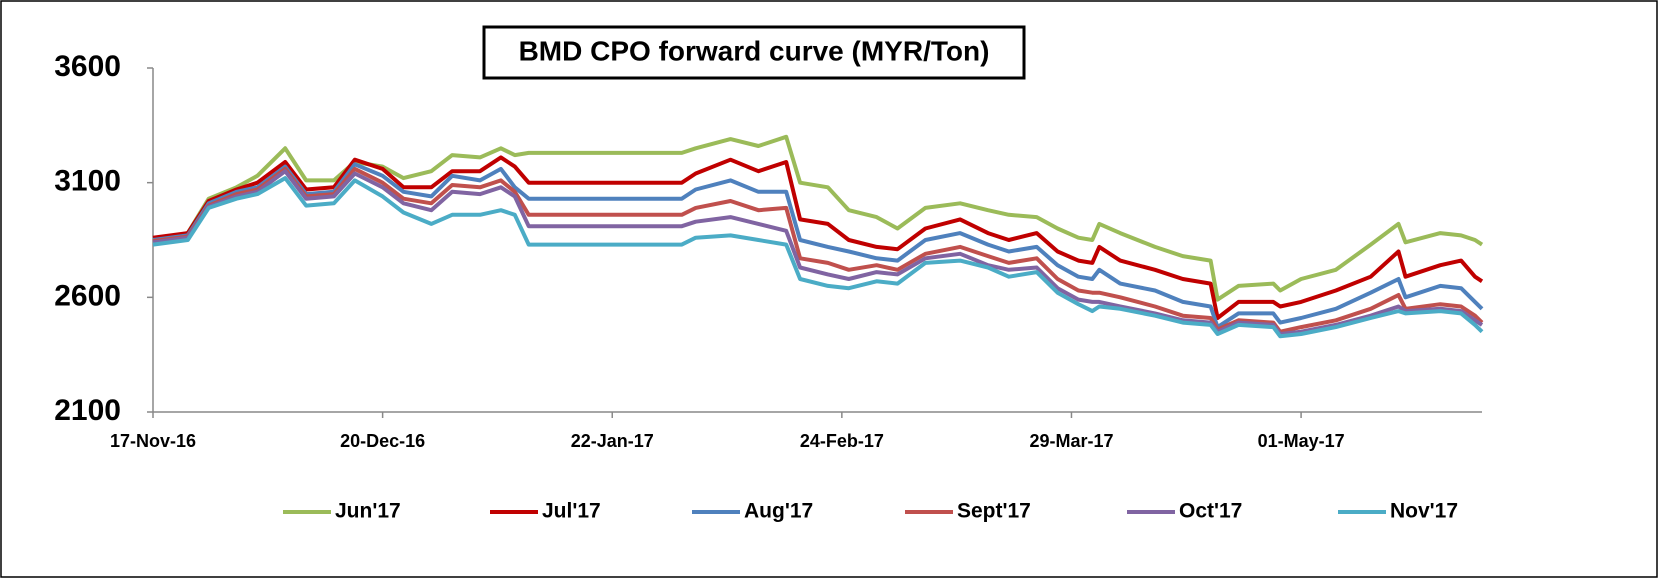 This screenshot has height=578, width=1658. What do you see at coordinates (87, 410) in the screenshot?
I see `y-tick-label: 2100` at bounding box center [87, 410].